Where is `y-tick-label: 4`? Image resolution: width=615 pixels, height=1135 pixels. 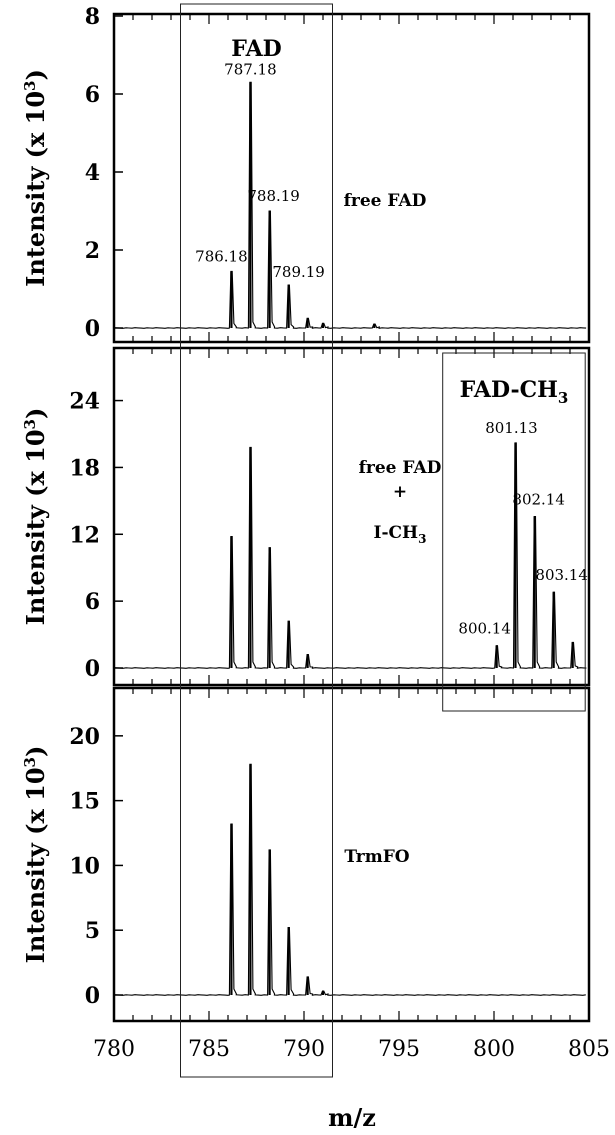 y-tick-label: 4 is located at coordinates (92, 173).